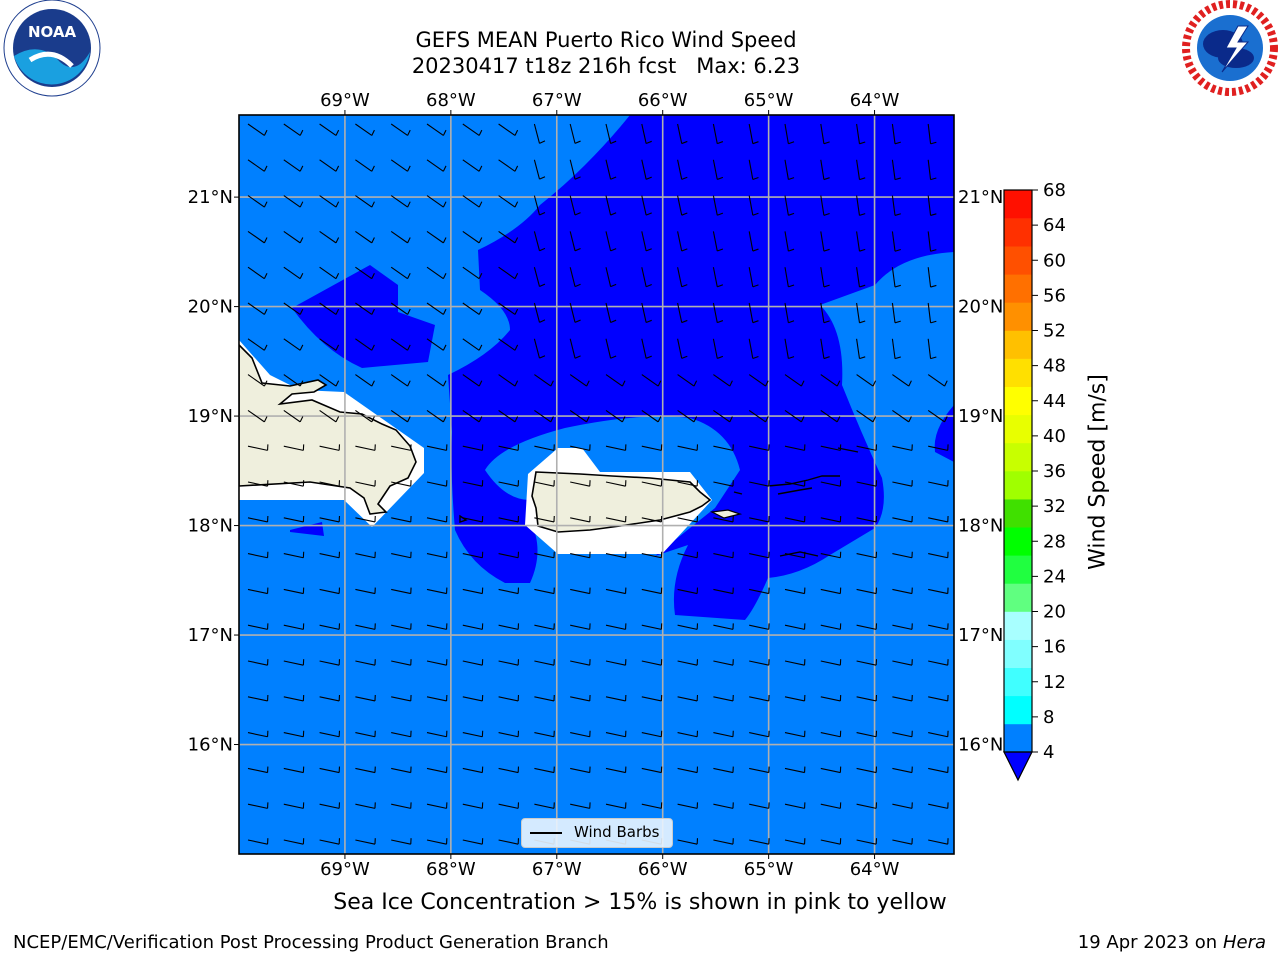 The width and height of the screenshot is (1280, 960). What do you see at coordinates (944, 433) in the screenshot?
I see `low-wind-region-east` at bounding box center [944, 433].